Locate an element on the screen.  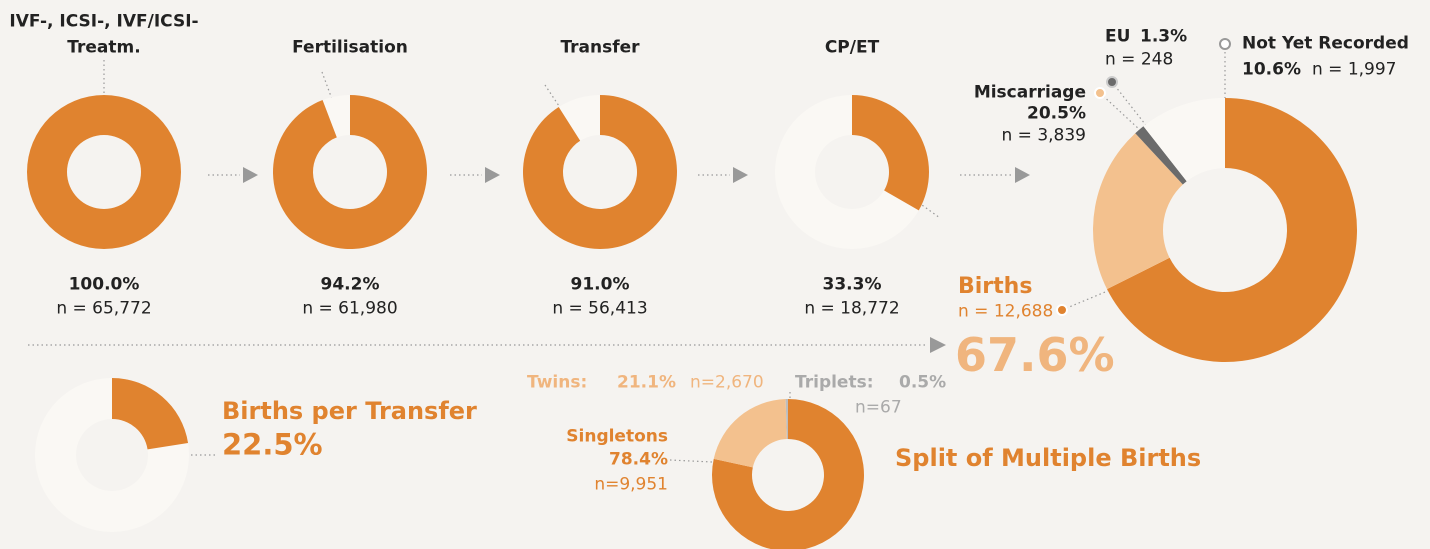
label: Births is located at coordinates (995, 286).